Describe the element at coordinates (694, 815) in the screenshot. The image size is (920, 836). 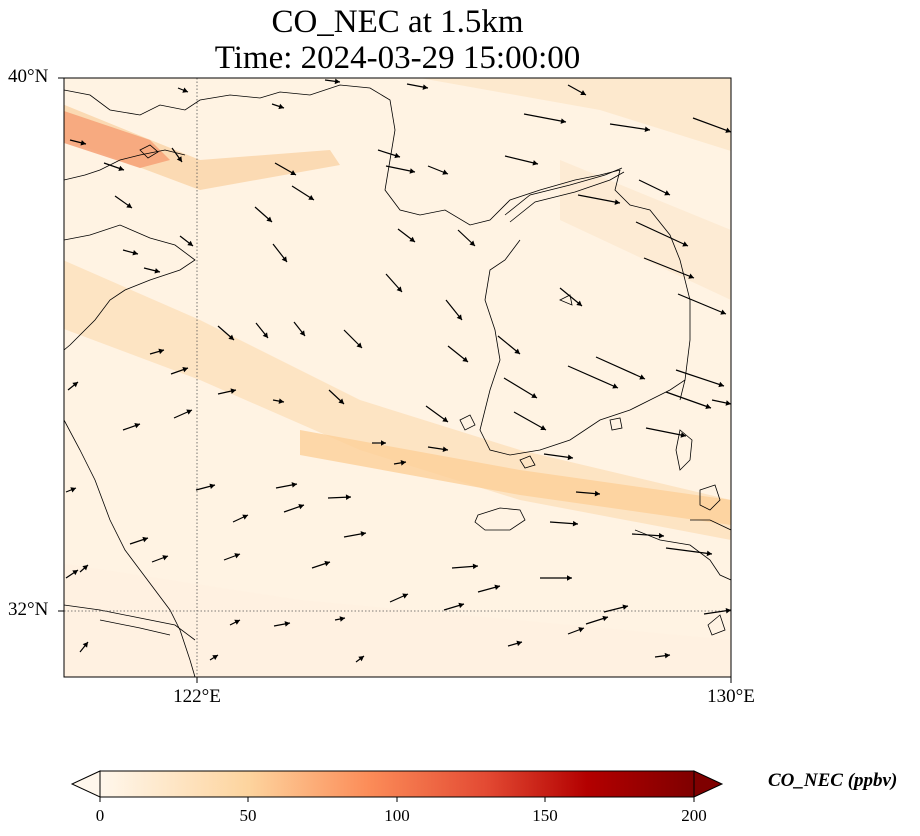
I see `colorbar-tick-200: 200` at that location.